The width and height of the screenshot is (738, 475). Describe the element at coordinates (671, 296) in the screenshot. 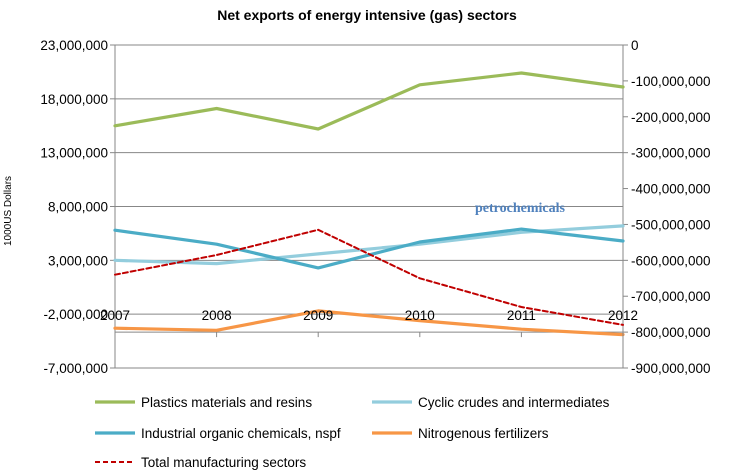

I see `right-tick-label: -700,000,000` at that location.